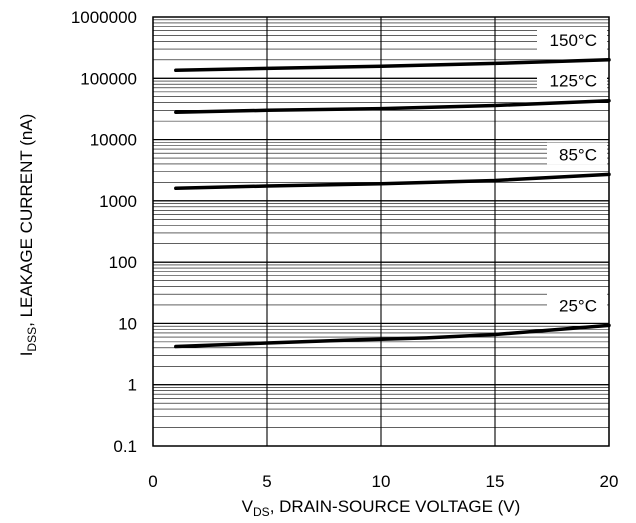 The image size is (636, 523). I want to click on y-axis-title: IDSS, LEAKAGE CURRENT (nA), so click(28, 235).